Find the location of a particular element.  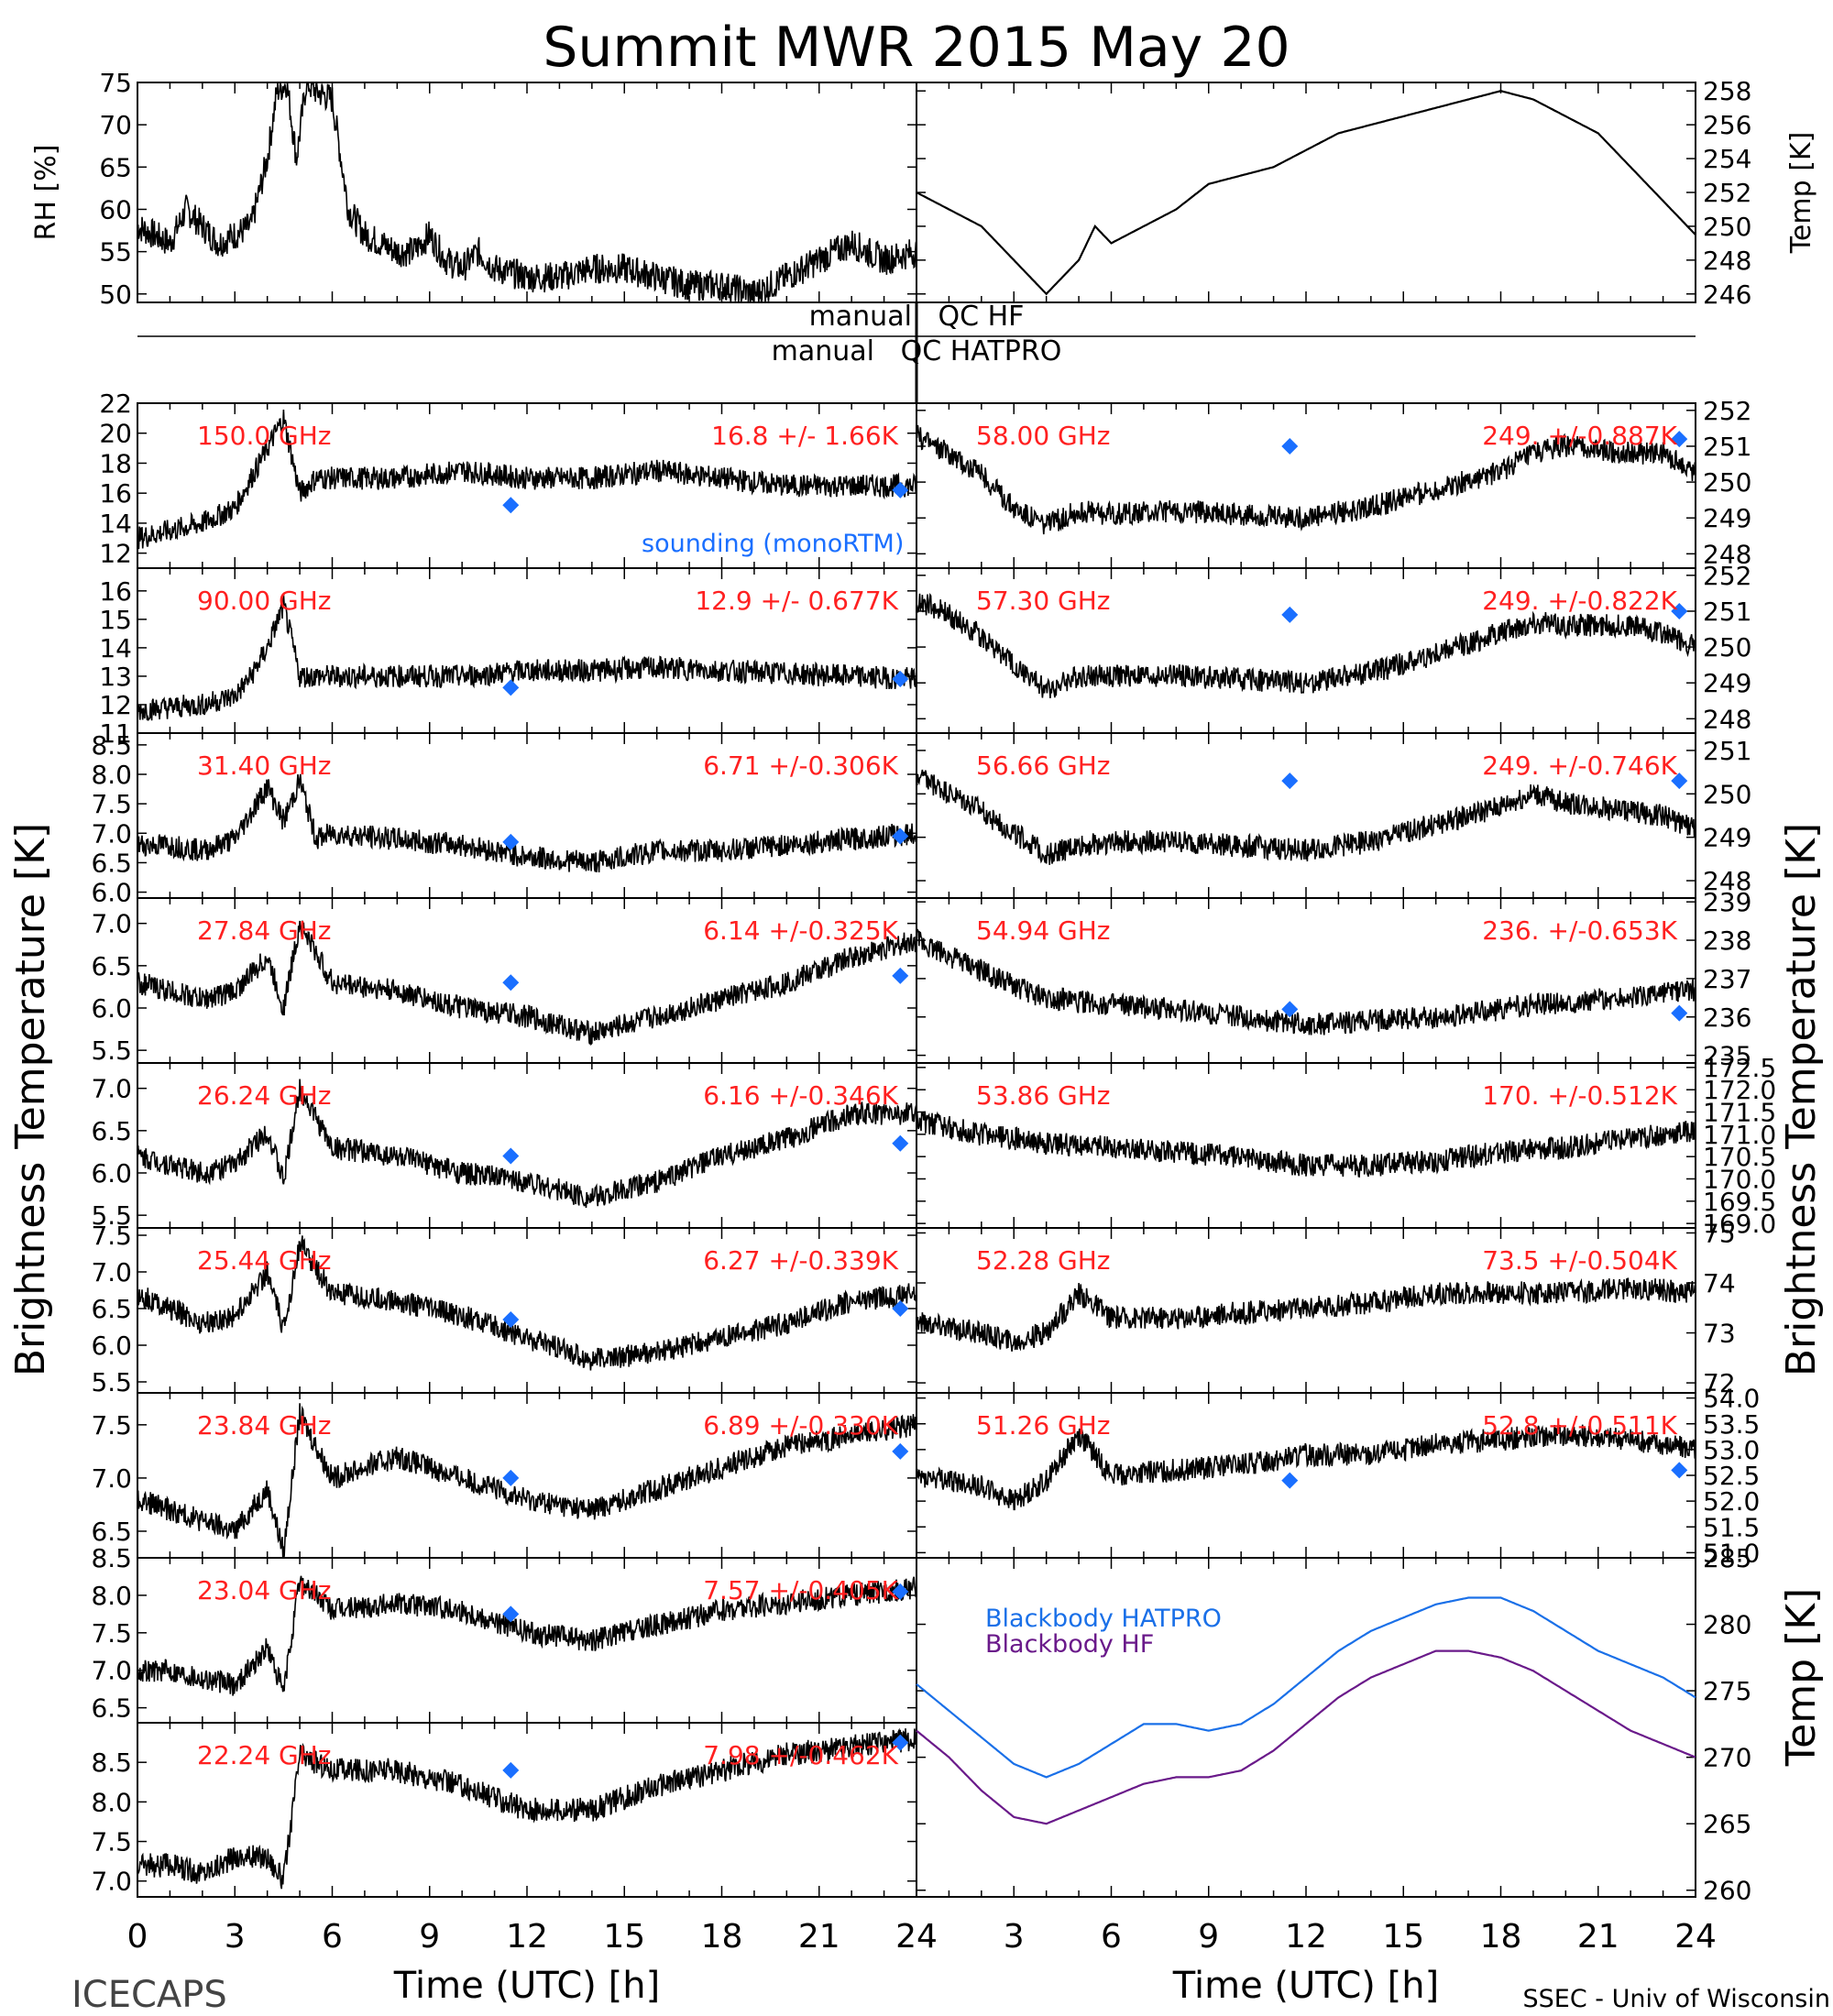

panel-ch_22: 7.0 7.5 8.0 8.5 22.24 GHz 7.98 +/-0.462K is located at coordinates (504, 1810).